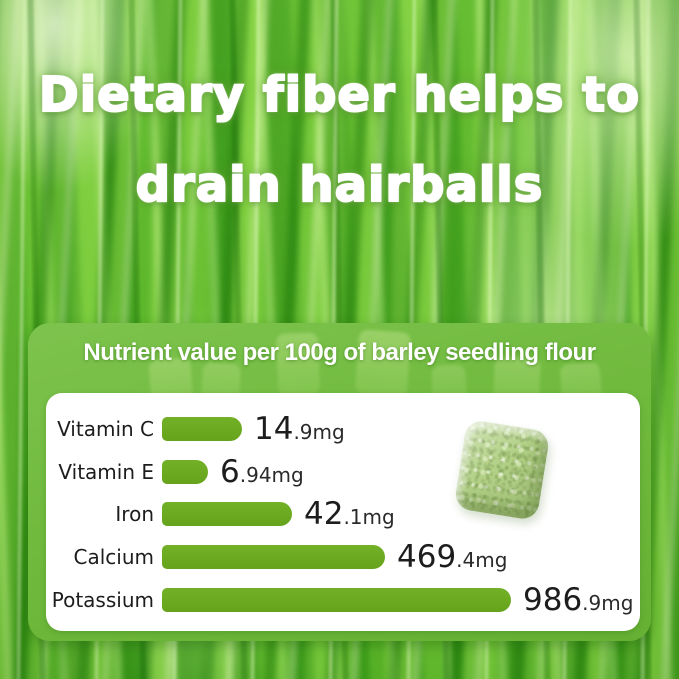  I want to click on bar-value-integer: 469, so click(427, 556).